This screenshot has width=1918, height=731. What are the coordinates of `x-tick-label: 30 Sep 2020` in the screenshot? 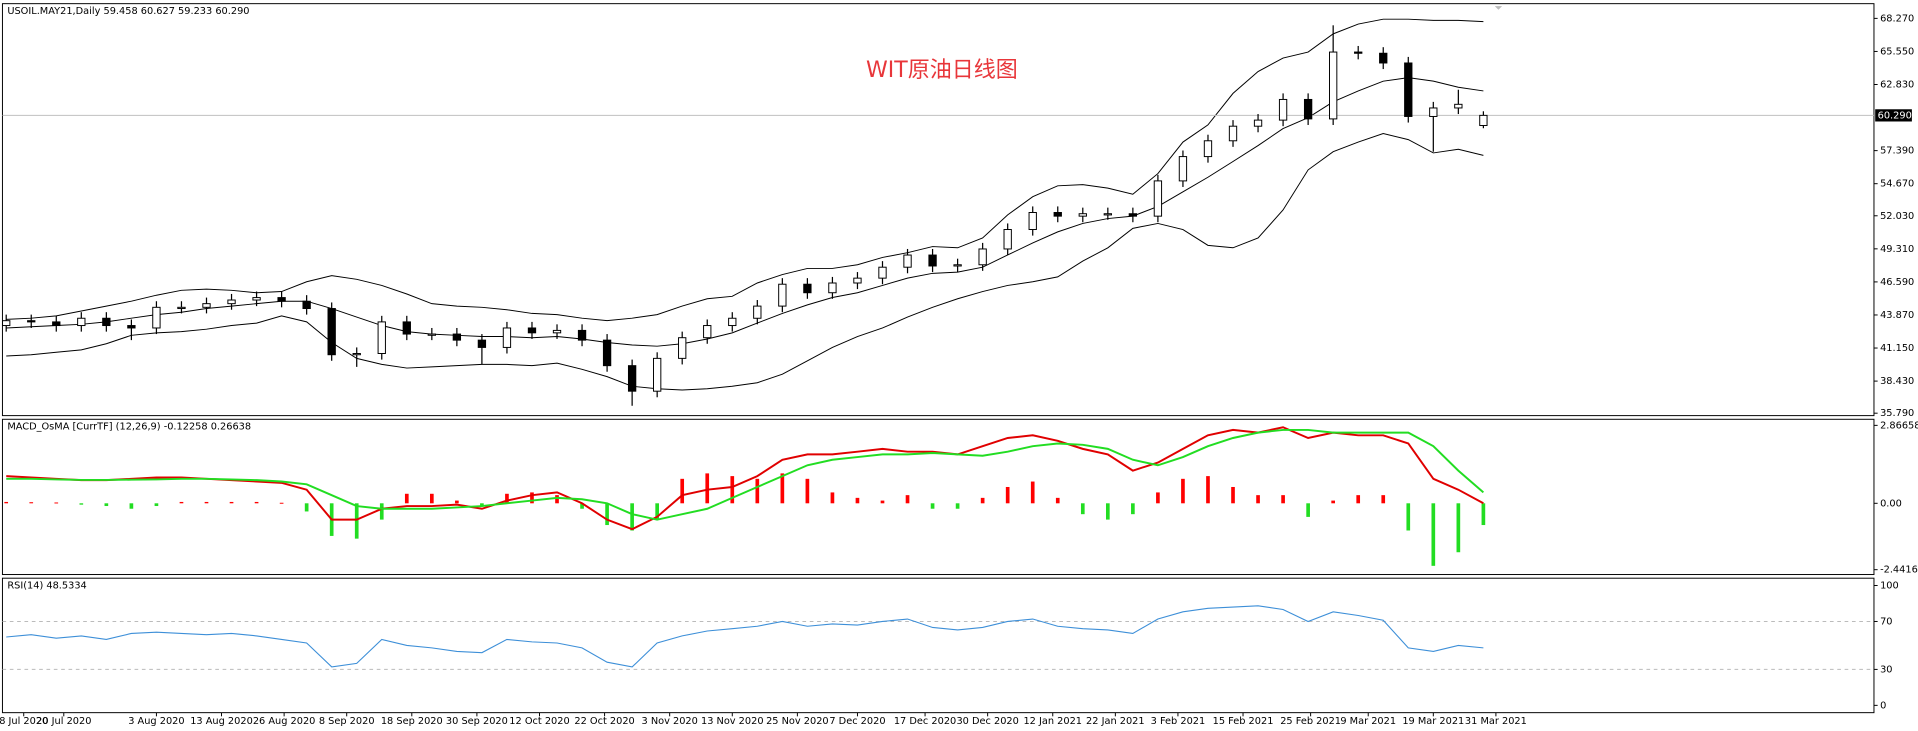 It's located at (477, 721).